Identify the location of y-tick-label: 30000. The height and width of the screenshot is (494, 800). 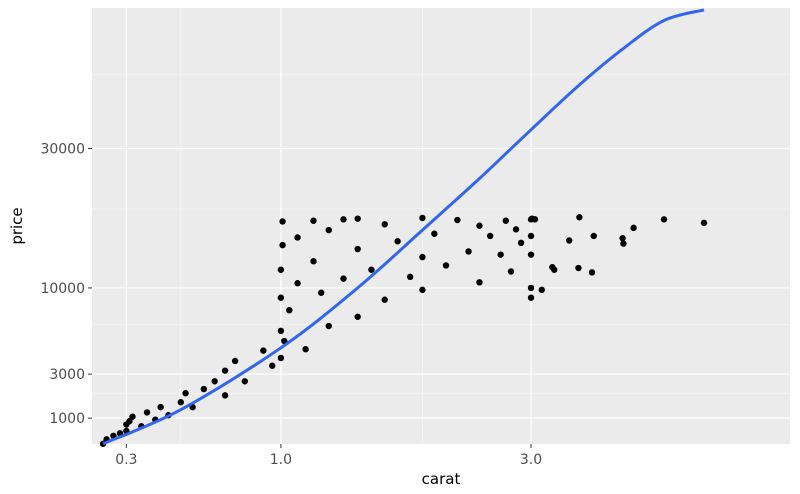
(62, 150).